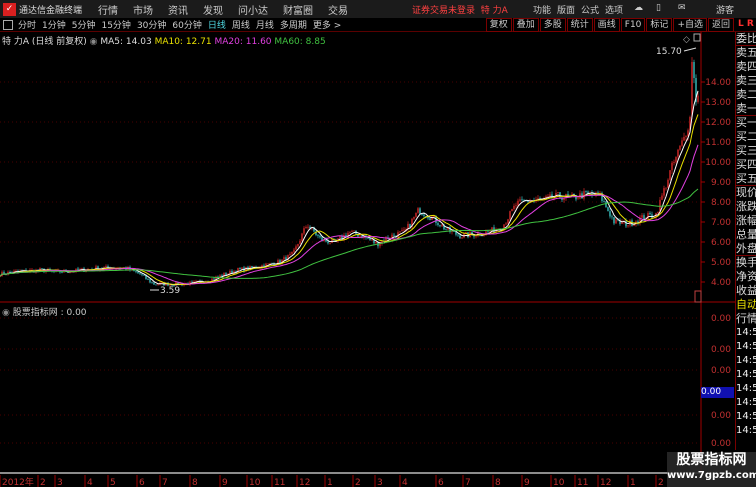 The image size is (756, 487). Describe the element at coordinates (542, 11) in the screenshot. I see `menu-function: 功能` at that location.